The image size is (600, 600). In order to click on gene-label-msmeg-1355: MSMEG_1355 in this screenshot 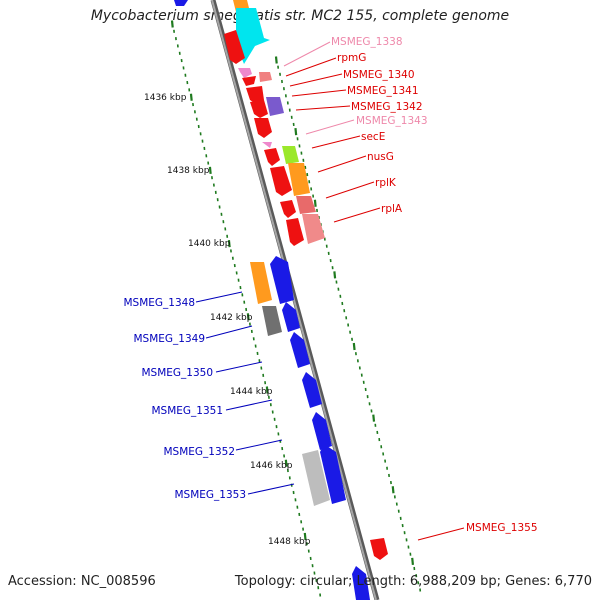, I will do `click(502, 528)`.